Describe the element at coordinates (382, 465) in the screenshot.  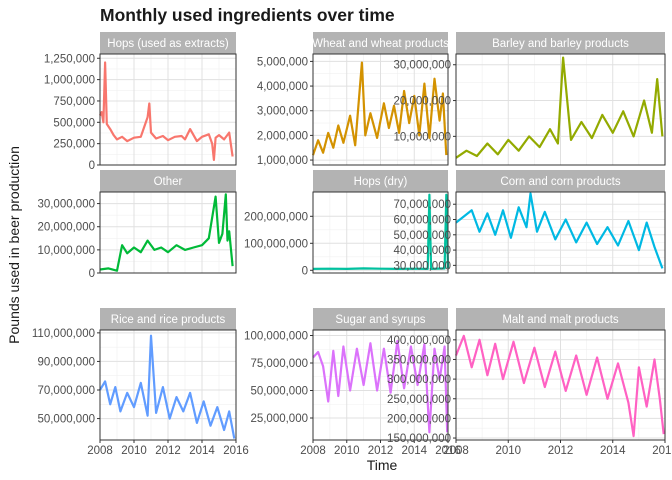
I see `x-axis-title: Time` at that location.